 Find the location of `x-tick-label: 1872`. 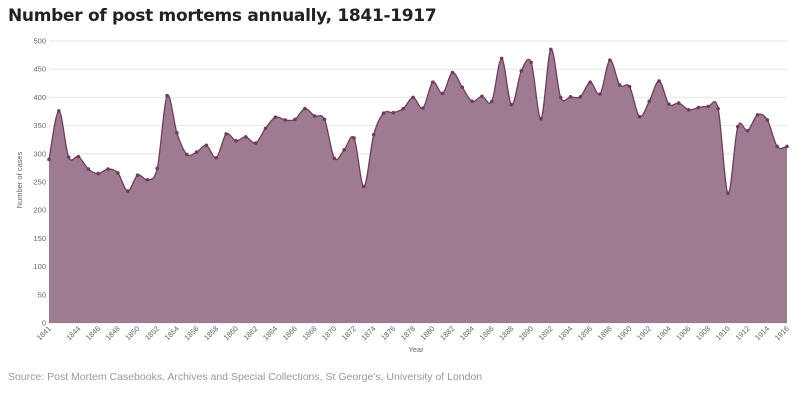

x-tick-label: 1872 is located at coordinates (349, 333).